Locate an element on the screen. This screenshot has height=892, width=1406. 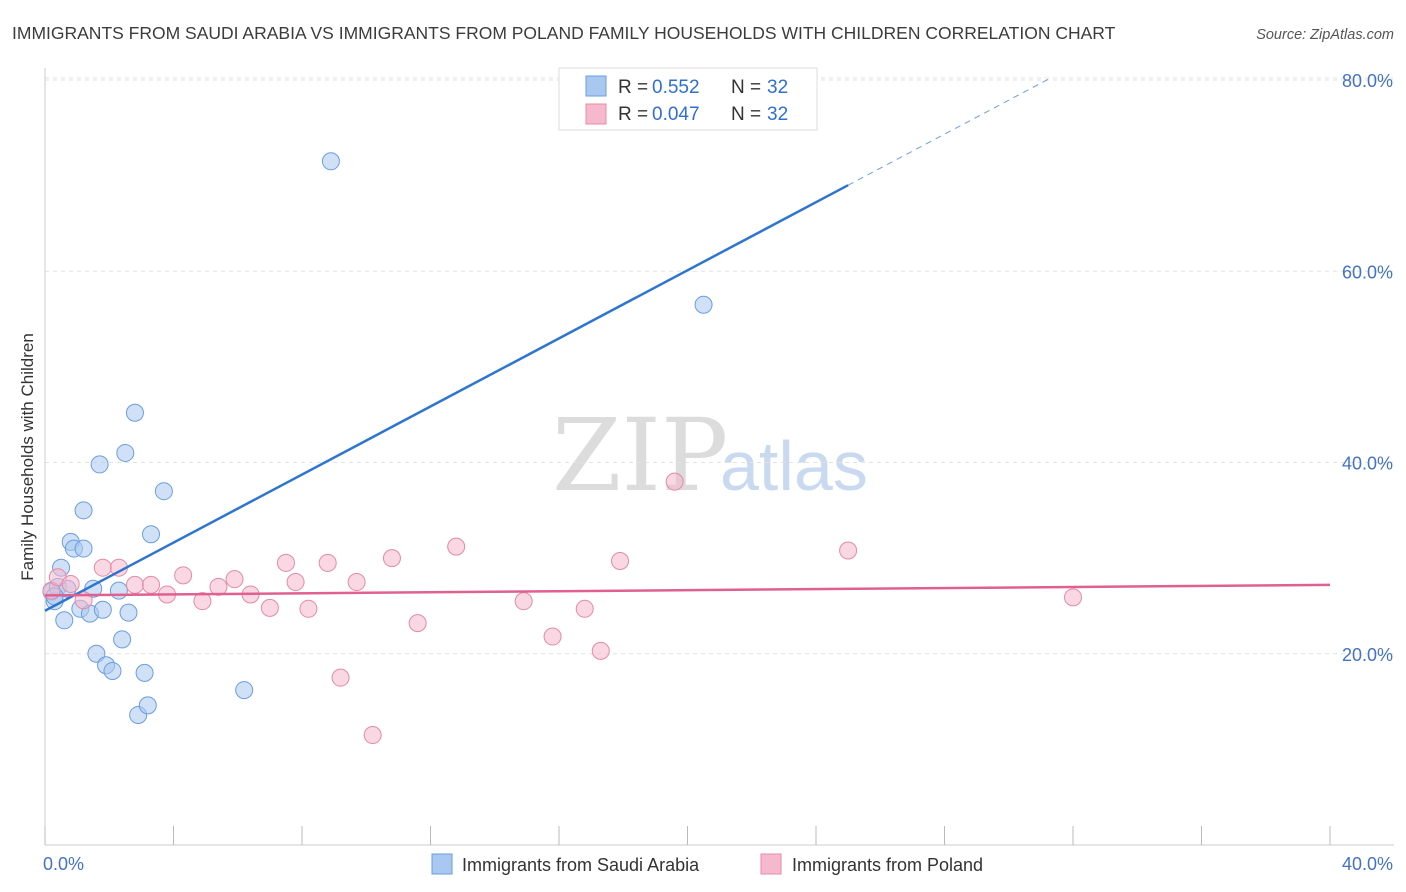
watermark-zip: ZIP is located at coordinates (640, 455).